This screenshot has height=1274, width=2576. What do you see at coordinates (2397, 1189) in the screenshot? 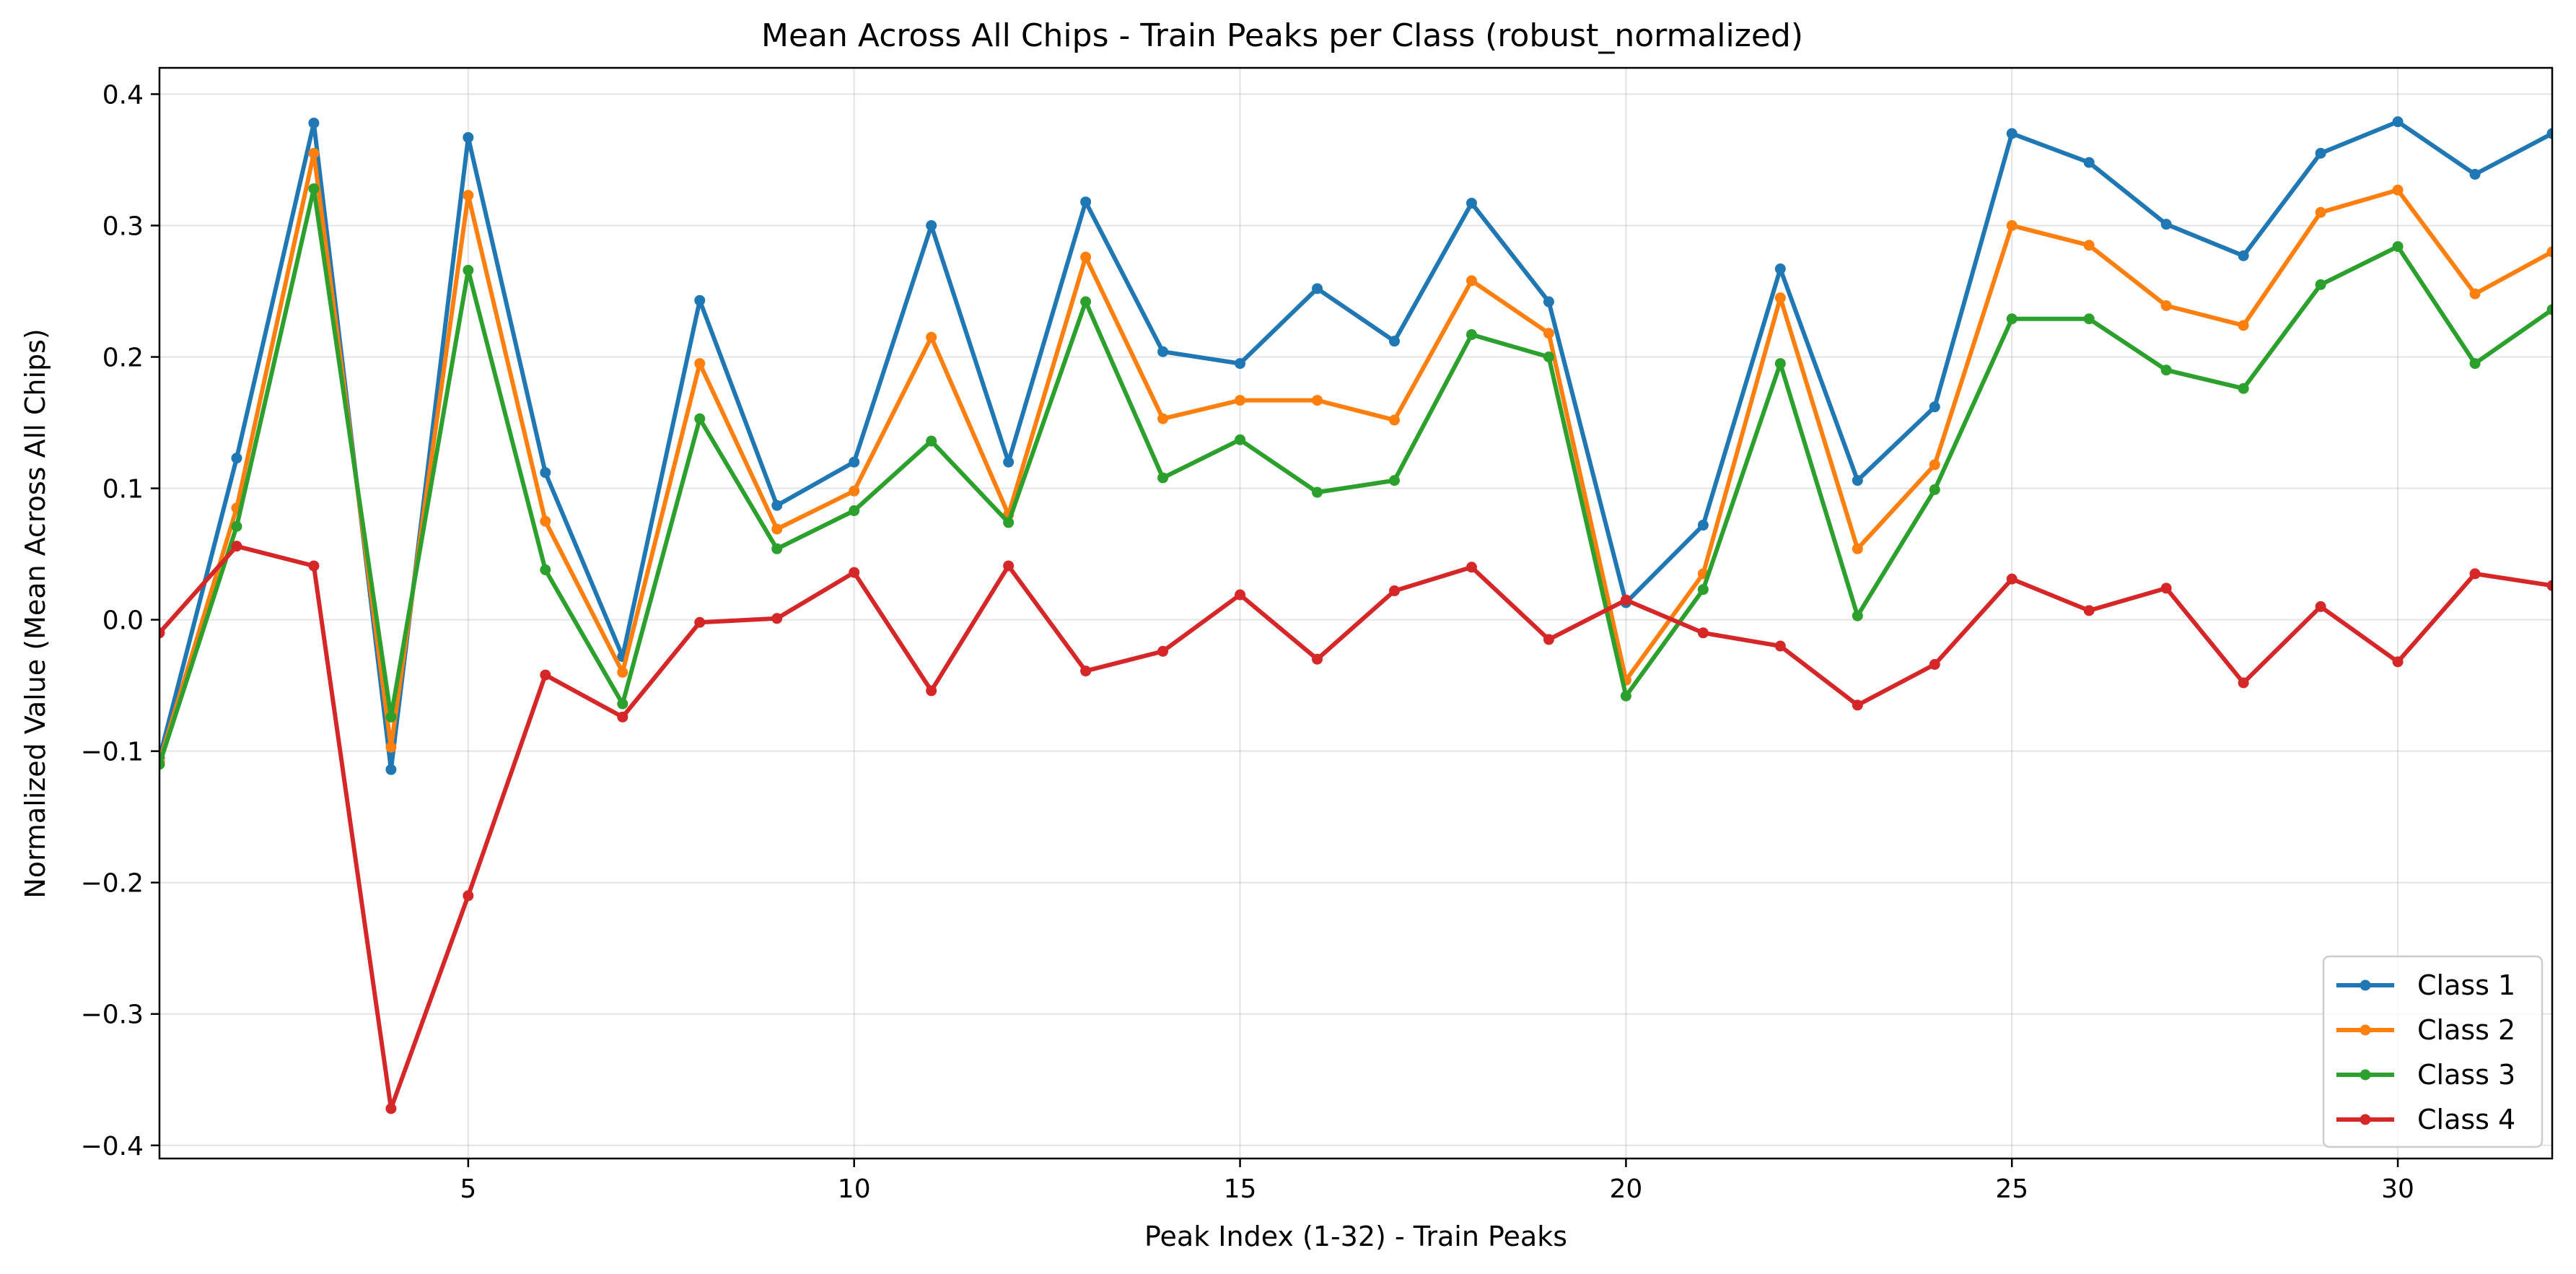
I see `x-tick-label: 30` at bounding box center [2397, 1189].